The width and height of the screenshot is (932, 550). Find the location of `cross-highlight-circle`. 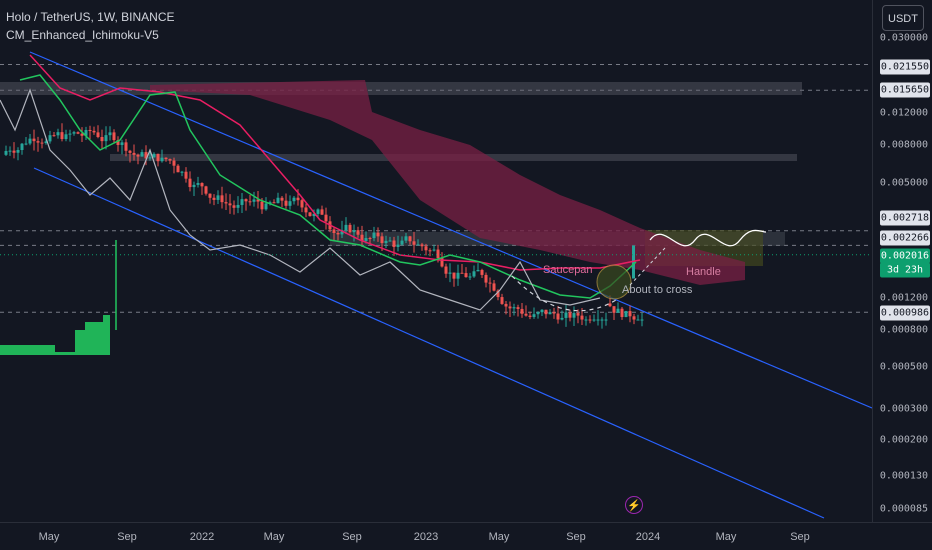

cross-highlight-circle is located at coordinates (614, 282).